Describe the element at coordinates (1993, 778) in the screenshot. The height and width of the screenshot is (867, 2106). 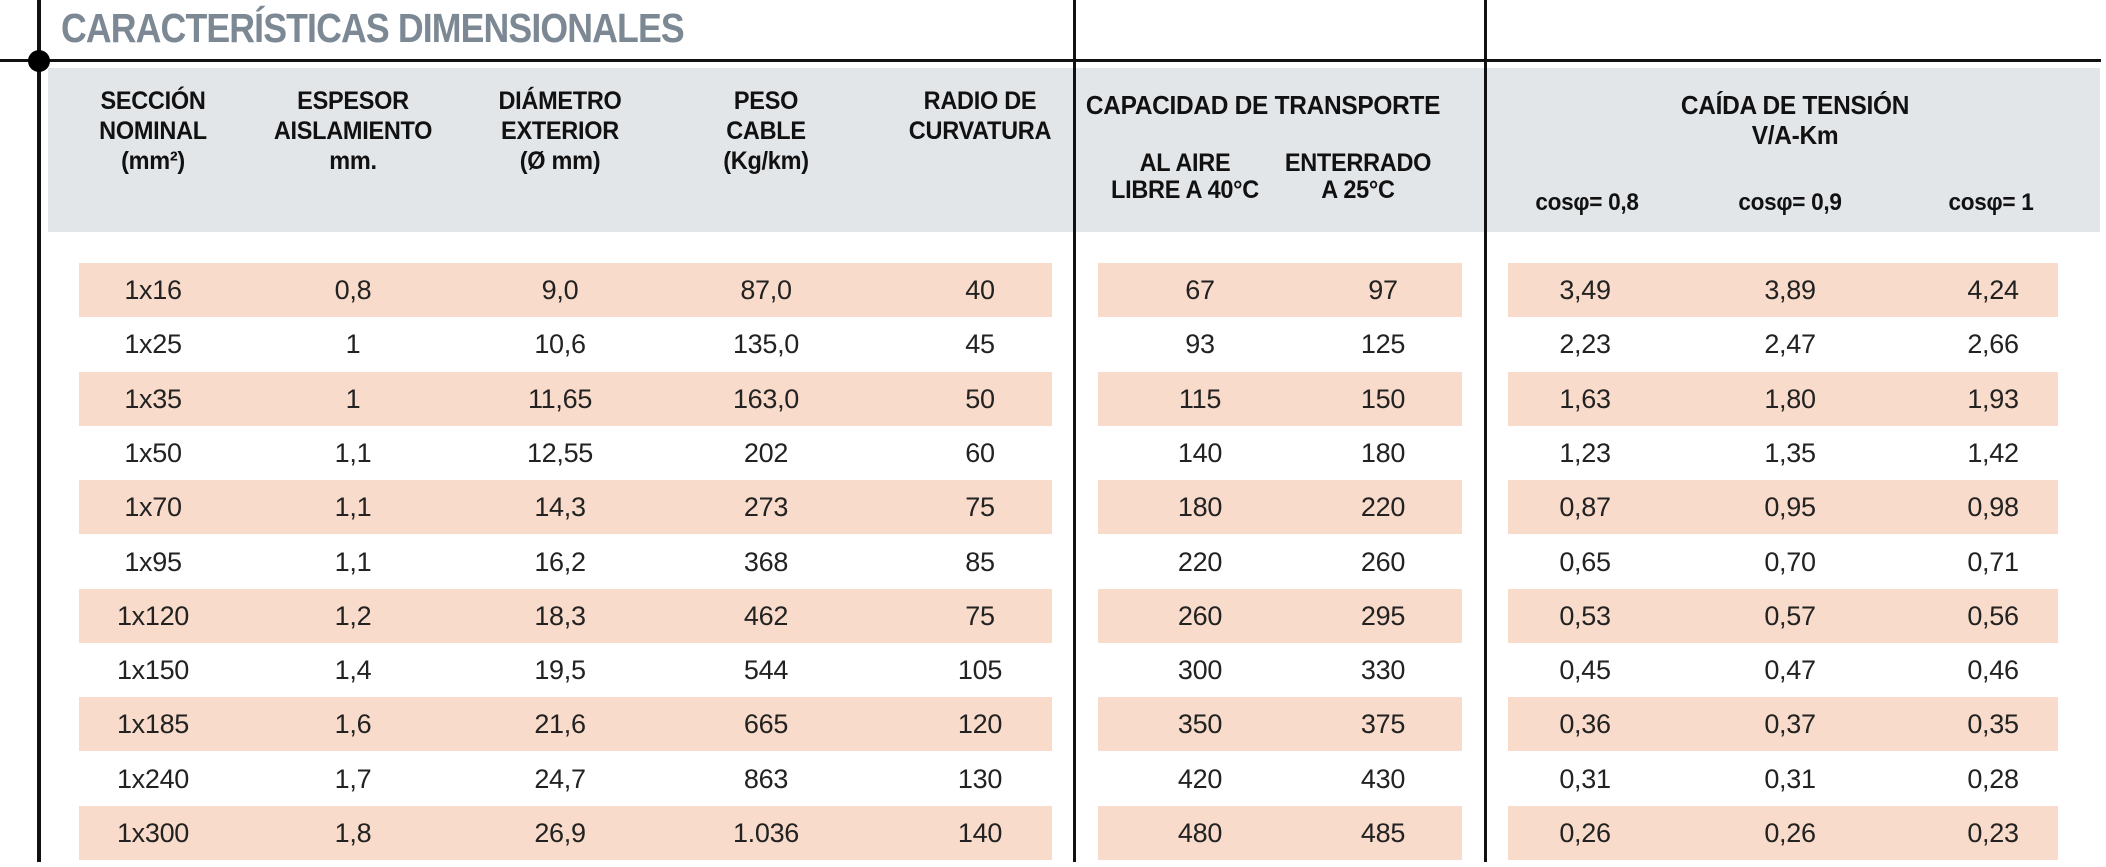
I see `cell-cos-1: 0,28` at that location.